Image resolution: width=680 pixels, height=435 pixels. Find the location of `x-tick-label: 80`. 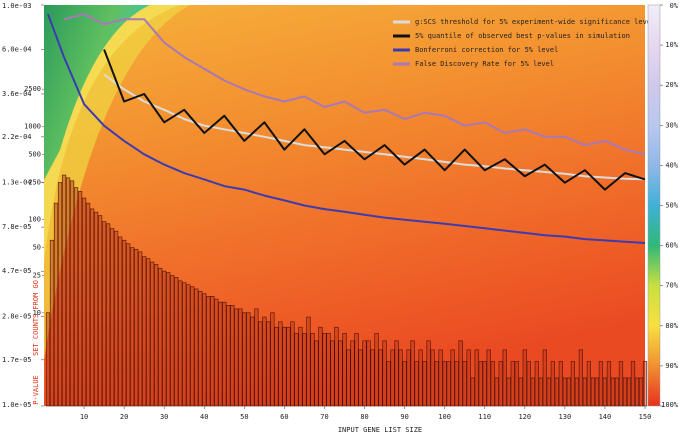

x-tick-label: 80 is located at coordinates (364, 417).